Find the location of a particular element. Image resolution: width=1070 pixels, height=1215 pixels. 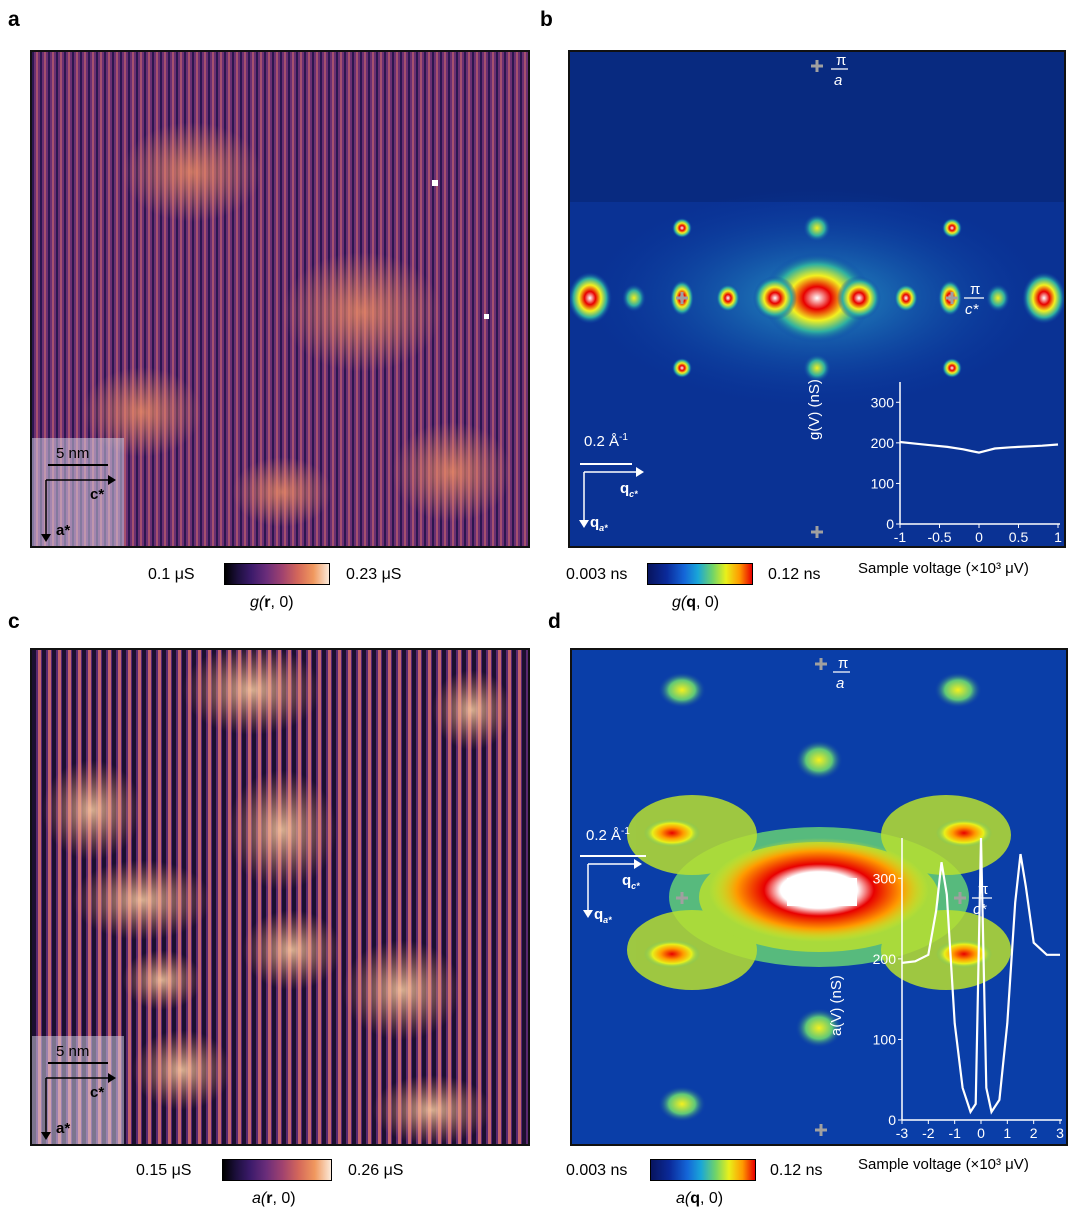

inset-ylabel-b: g(V) (nS) is located at coordinates (814, 409).